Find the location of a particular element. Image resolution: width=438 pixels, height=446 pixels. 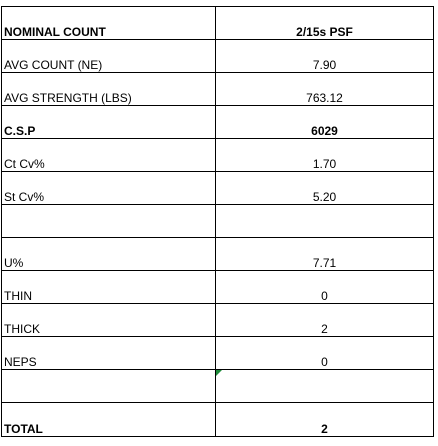

table-row-avg-count: AVG COUNT (NE) 7.90 is located at coordinates (217, 56).